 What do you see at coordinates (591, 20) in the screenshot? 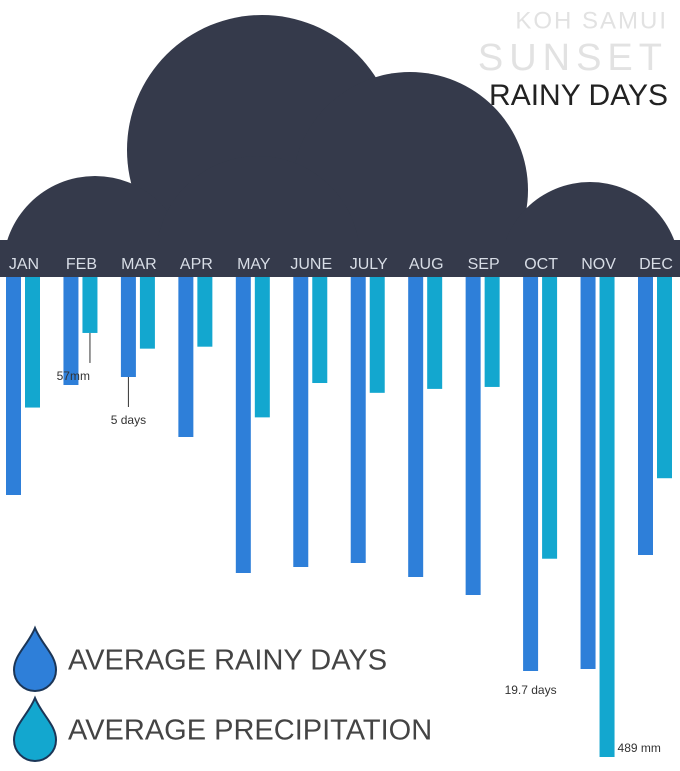
I see `subtitle: KOH SAMUI` at bounding box center [591, 20].